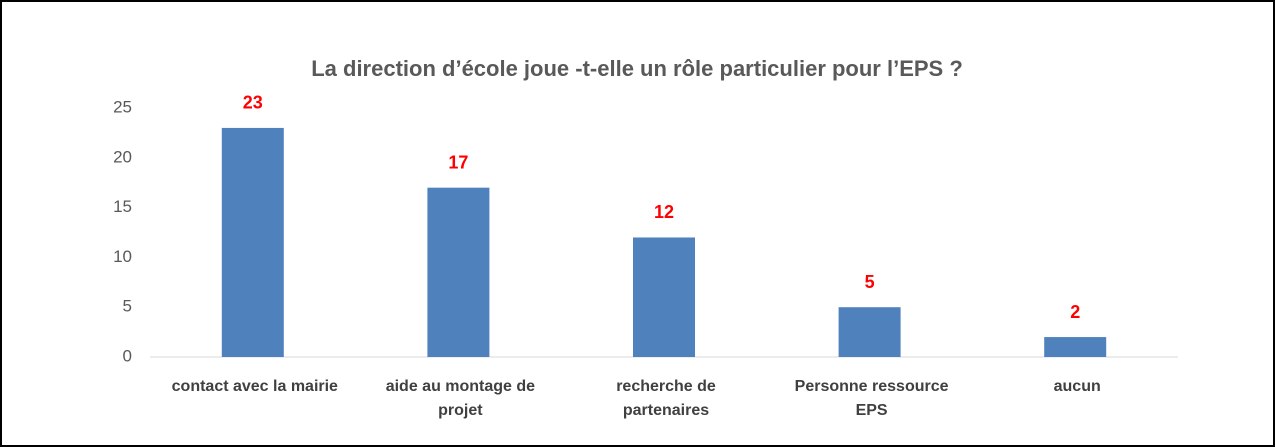  Describe the element at coordinates (254, 386) in the screenshot. I see `x-tick-label: contact avec la mairie` at that location.